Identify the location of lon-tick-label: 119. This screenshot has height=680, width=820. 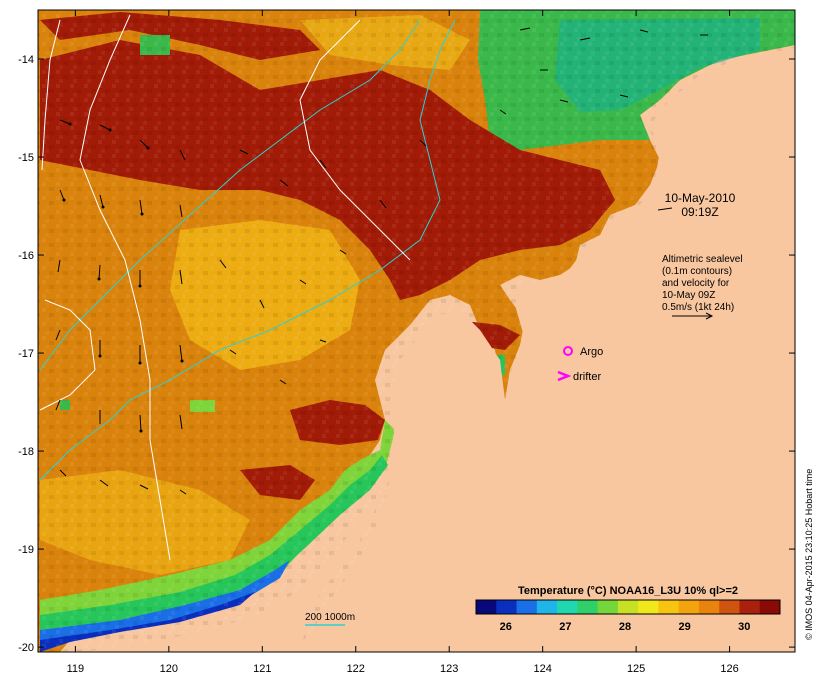
(76, 669).